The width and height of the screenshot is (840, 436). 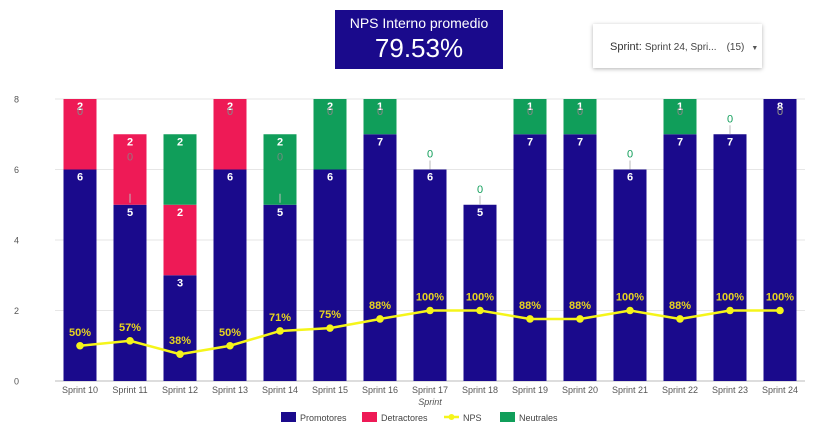 I want to click on scorecard-value: 79.53%, so click(x=419, y=48).